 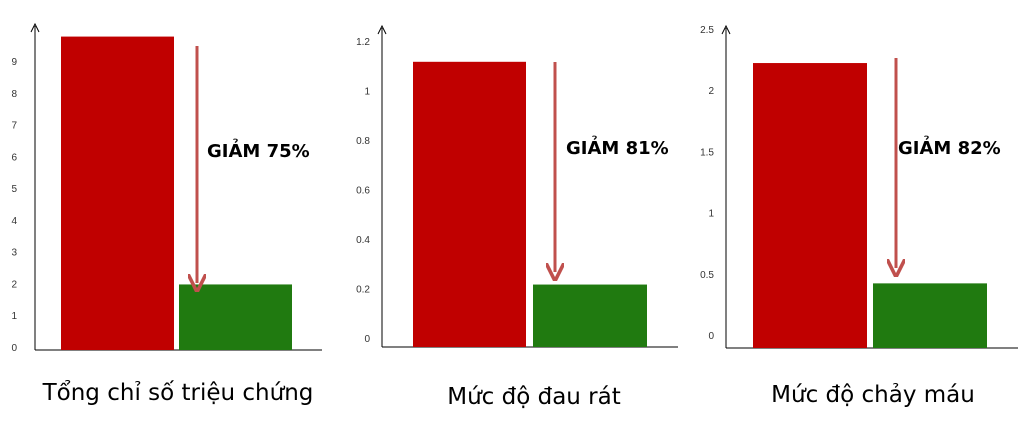 I want to click on y-tick-labels: 0 0.5 1 1.5 2 2.5, so click(x=707, y=183).